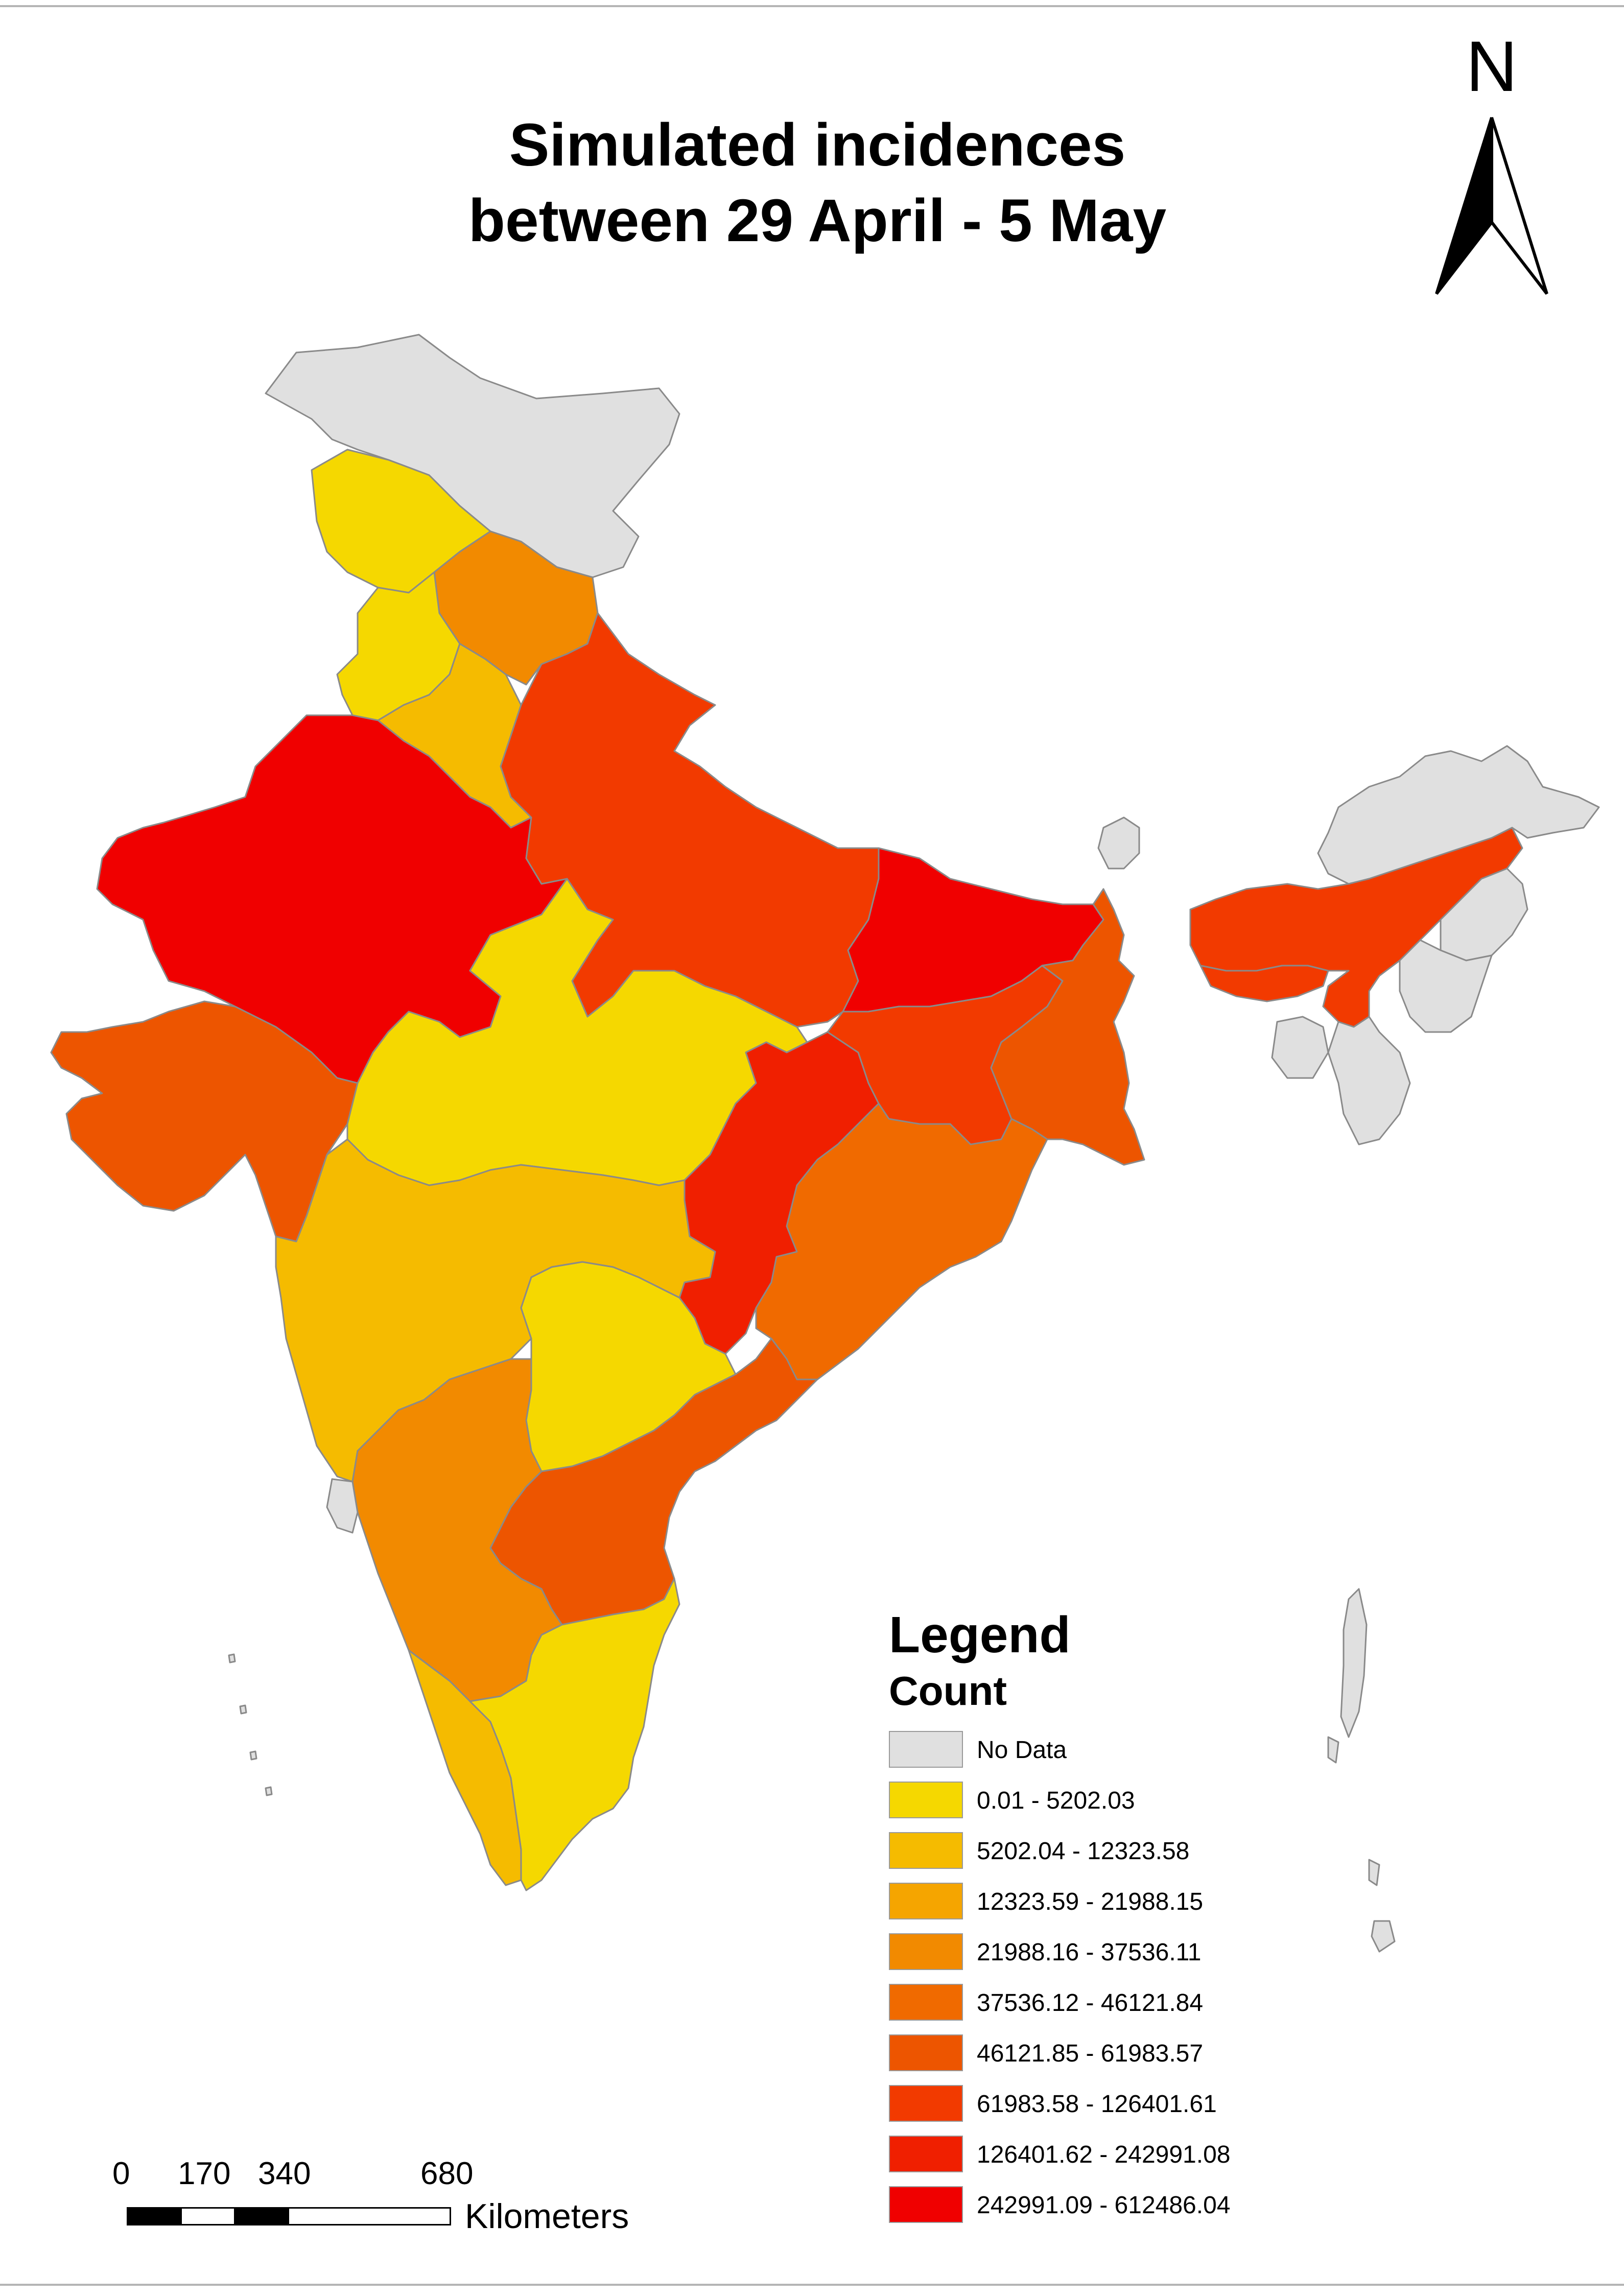 The image size is (1624, 2296). I want to click on legend-item-label: 37536.12 - 46121.84, so click(1090, 2003).